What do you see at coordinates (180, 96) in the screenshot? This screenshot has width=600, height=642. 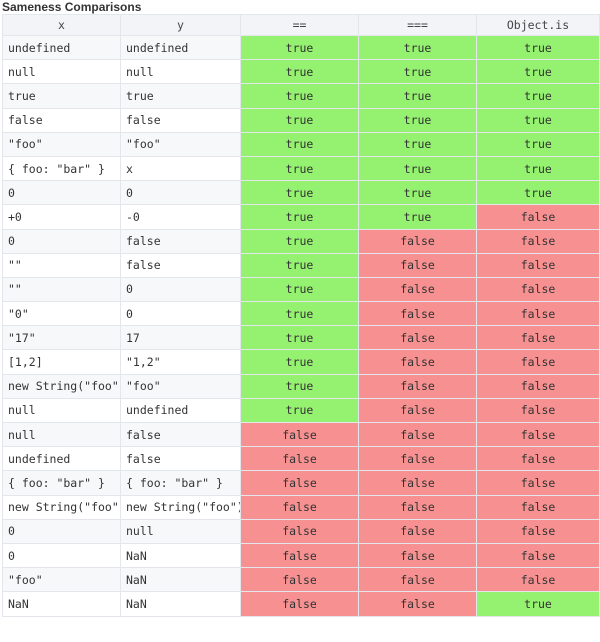 I see `cell-y: true` at bounding box center [180, 96].